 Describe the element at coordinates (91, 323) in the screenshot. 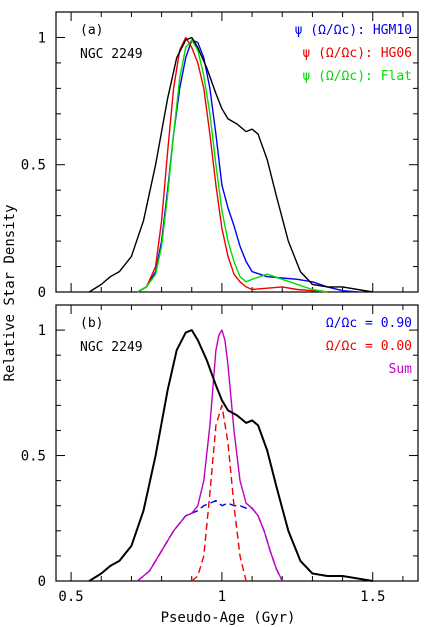

I see `panel-label-b: (b)` at that location.